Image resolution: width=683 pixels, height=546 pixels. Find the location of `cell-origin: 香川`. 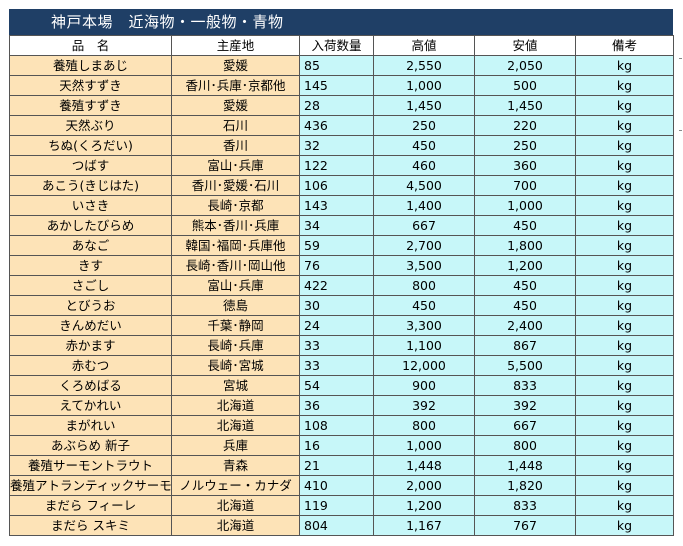

cell-origin: 香川 is located at coordinates (235, 145).